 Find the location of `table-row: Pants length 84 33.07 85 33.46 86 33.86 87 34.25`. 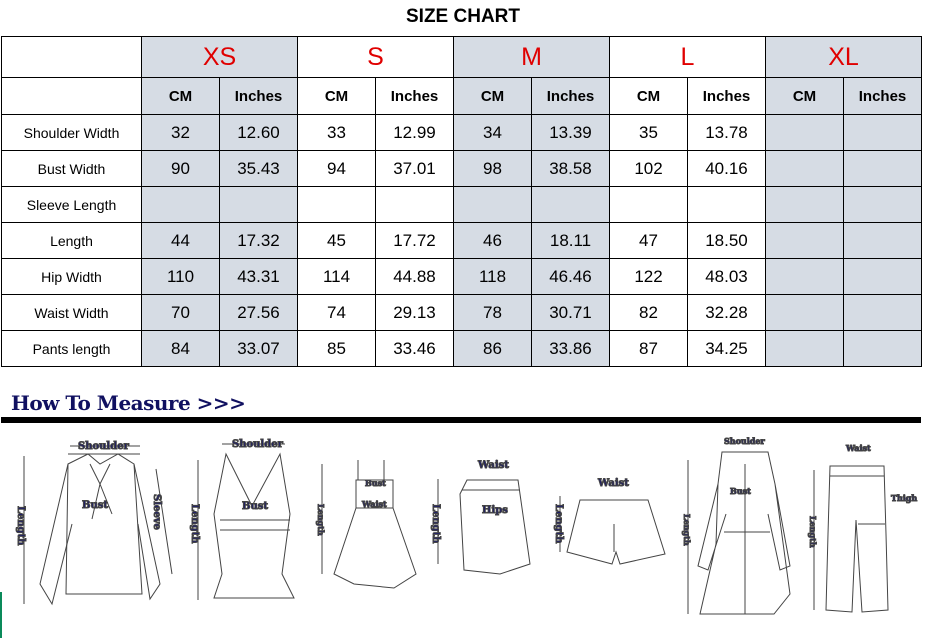

table-row: Pants length 84 33.07 85 33.46 86 33.86 87 34.25 is located at coordinates (461, 348).